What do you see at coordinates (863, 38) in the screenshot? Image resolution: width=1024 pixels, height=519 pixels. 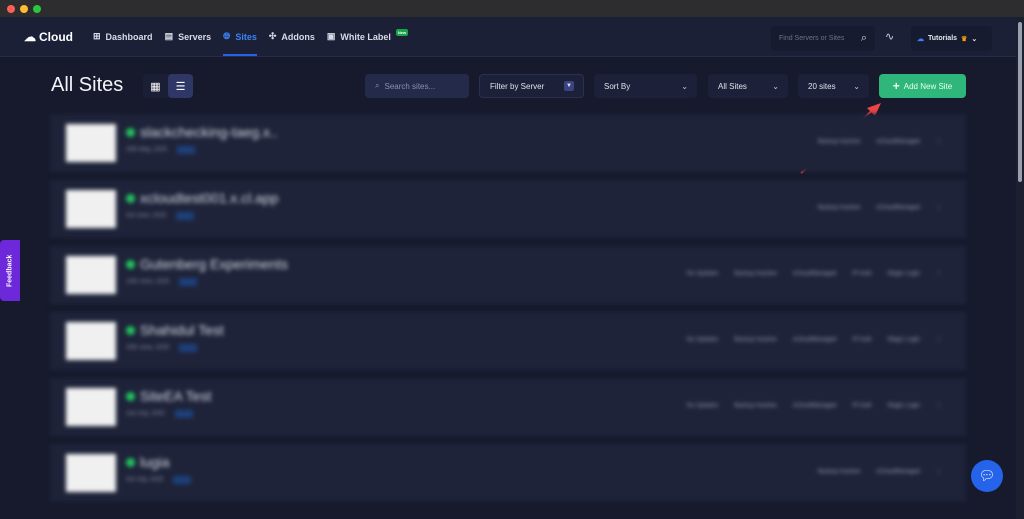 I see `search-icon: ⌕` at bounding box center [863, 38].